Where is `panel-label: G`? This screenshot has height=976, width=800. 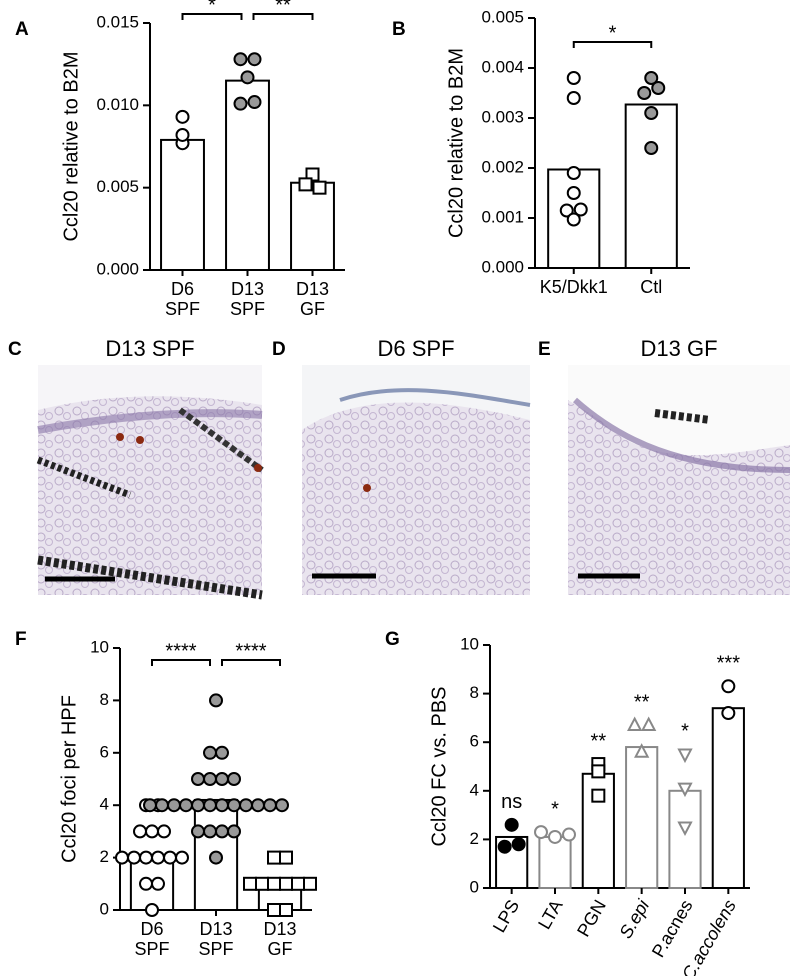 panel-label: G is located at coordinates (392, 639).